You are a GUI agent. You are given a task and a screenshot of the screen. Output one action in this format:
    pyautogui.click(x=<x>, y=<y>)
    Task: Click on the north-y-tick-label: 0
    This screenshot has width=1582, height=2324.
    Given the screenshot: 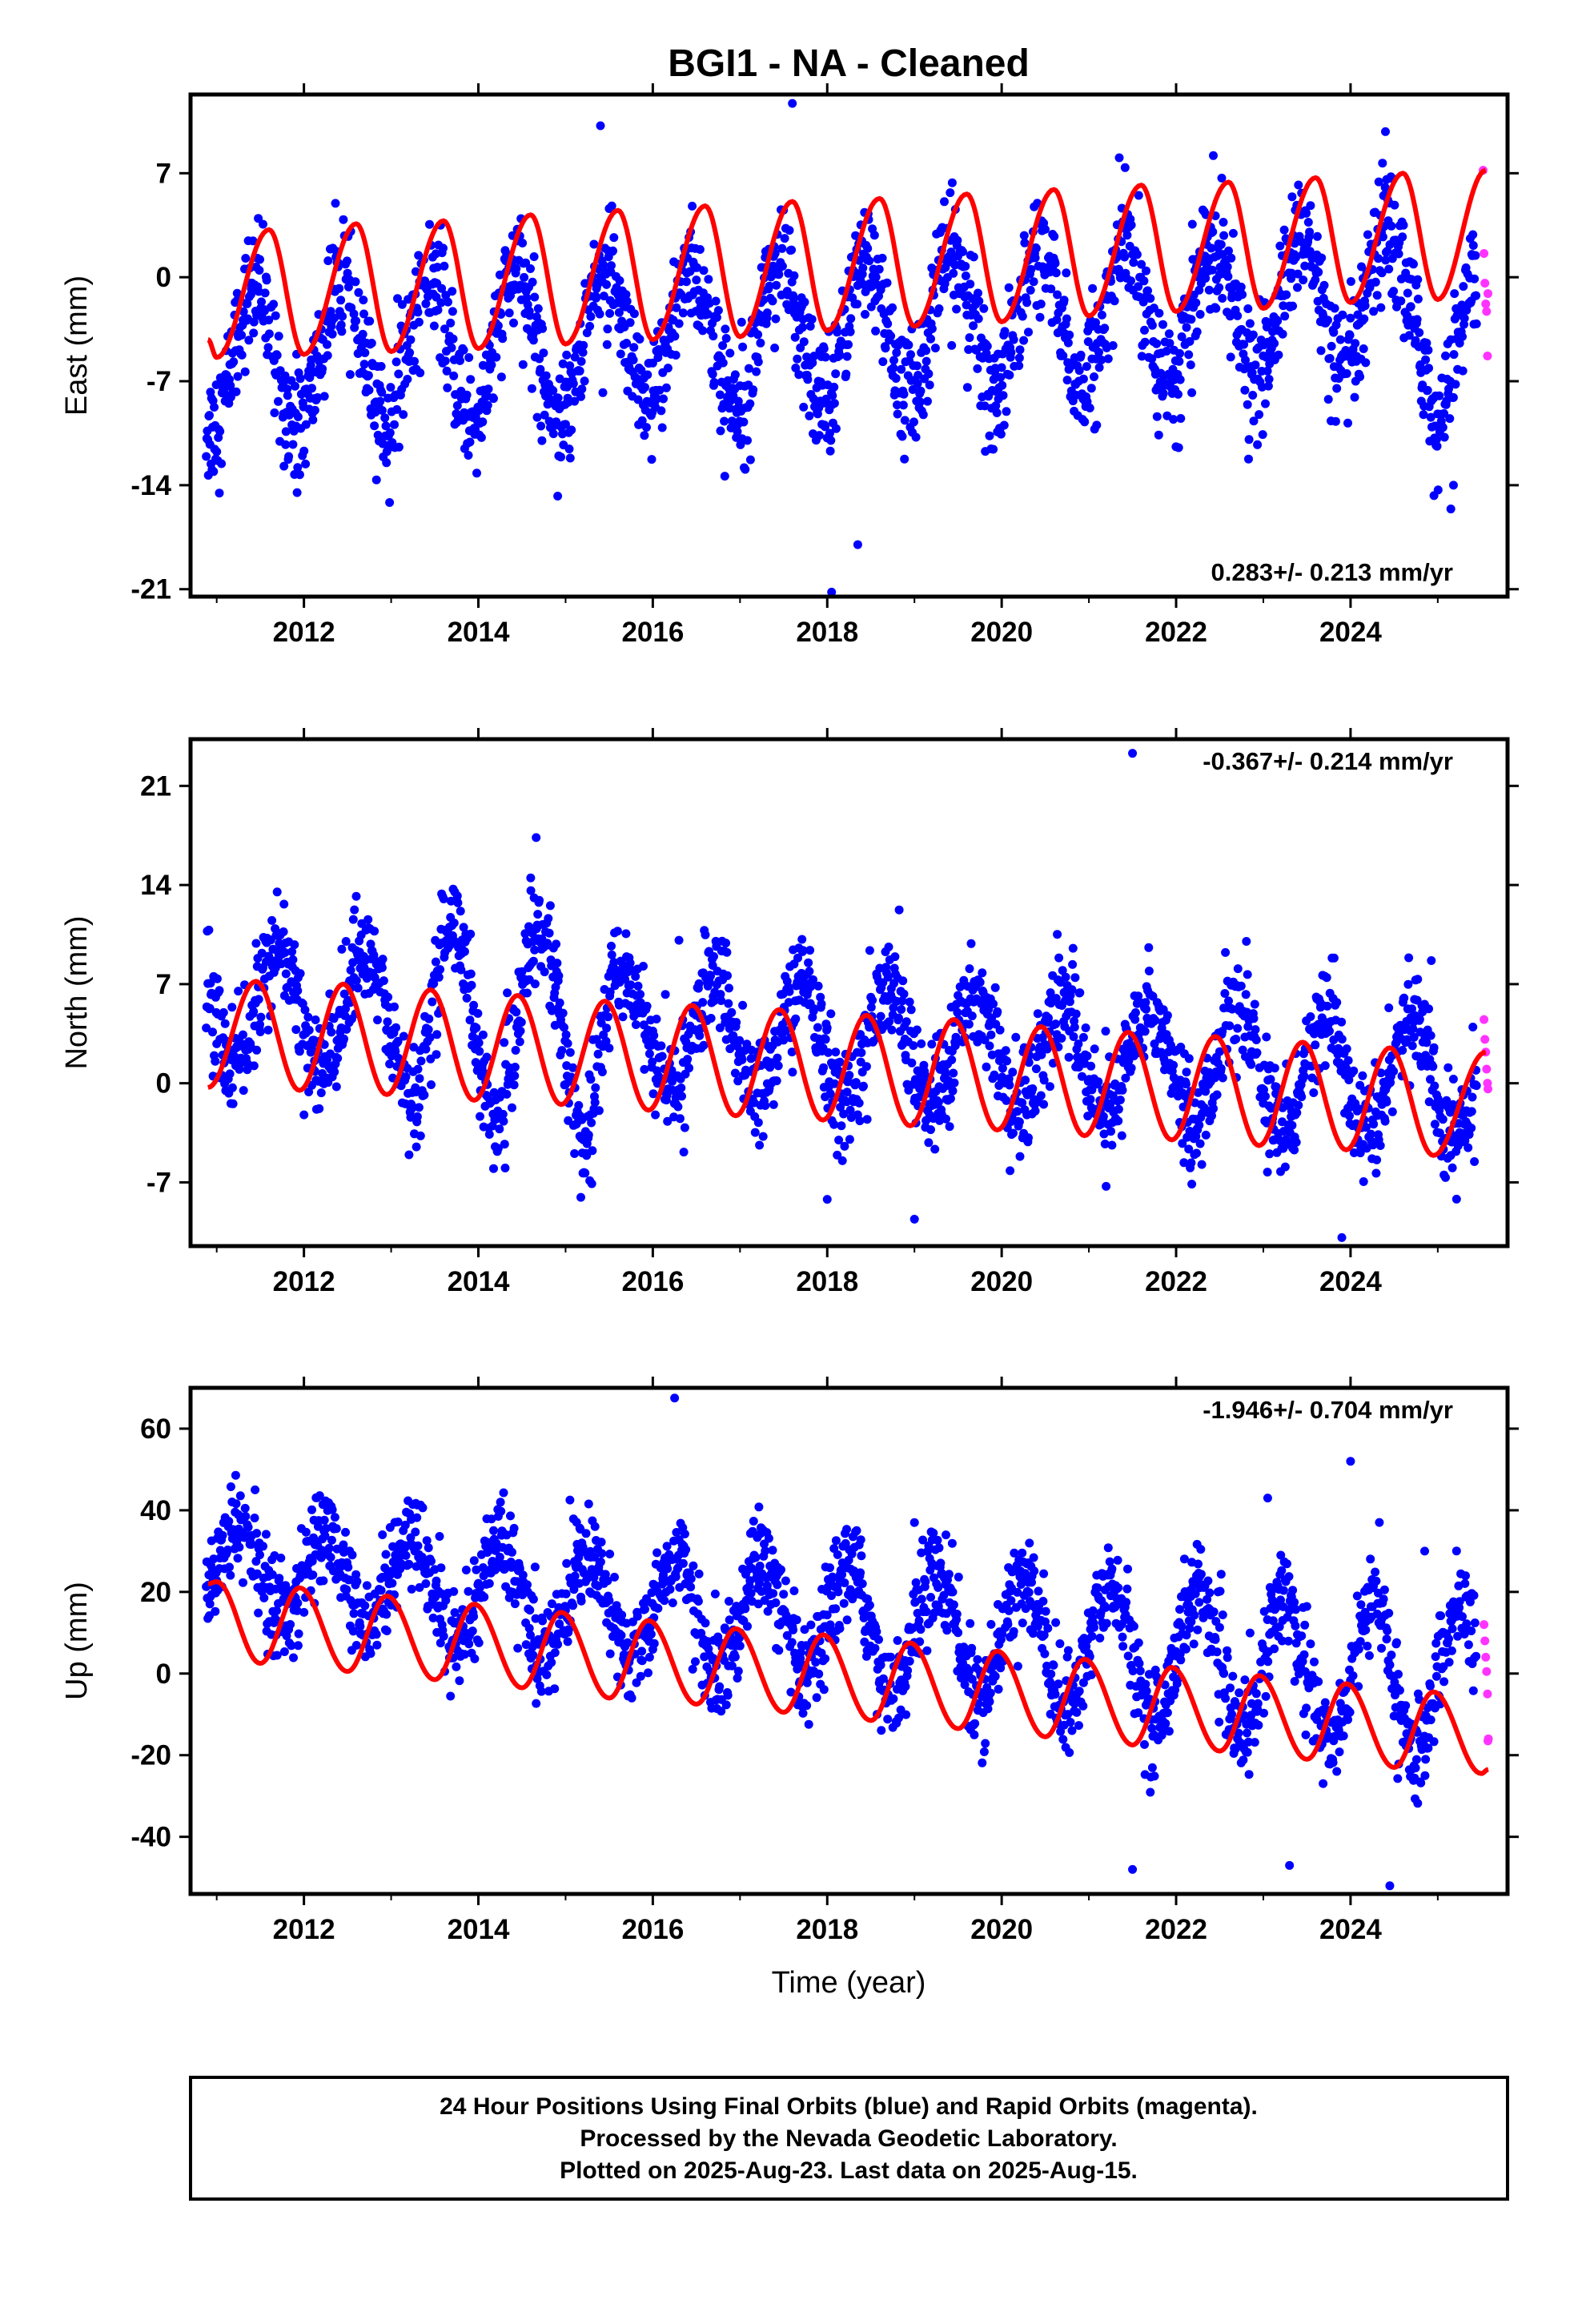 What is the action you would take?
    pyautogui.click(x=164, y=1084)
    